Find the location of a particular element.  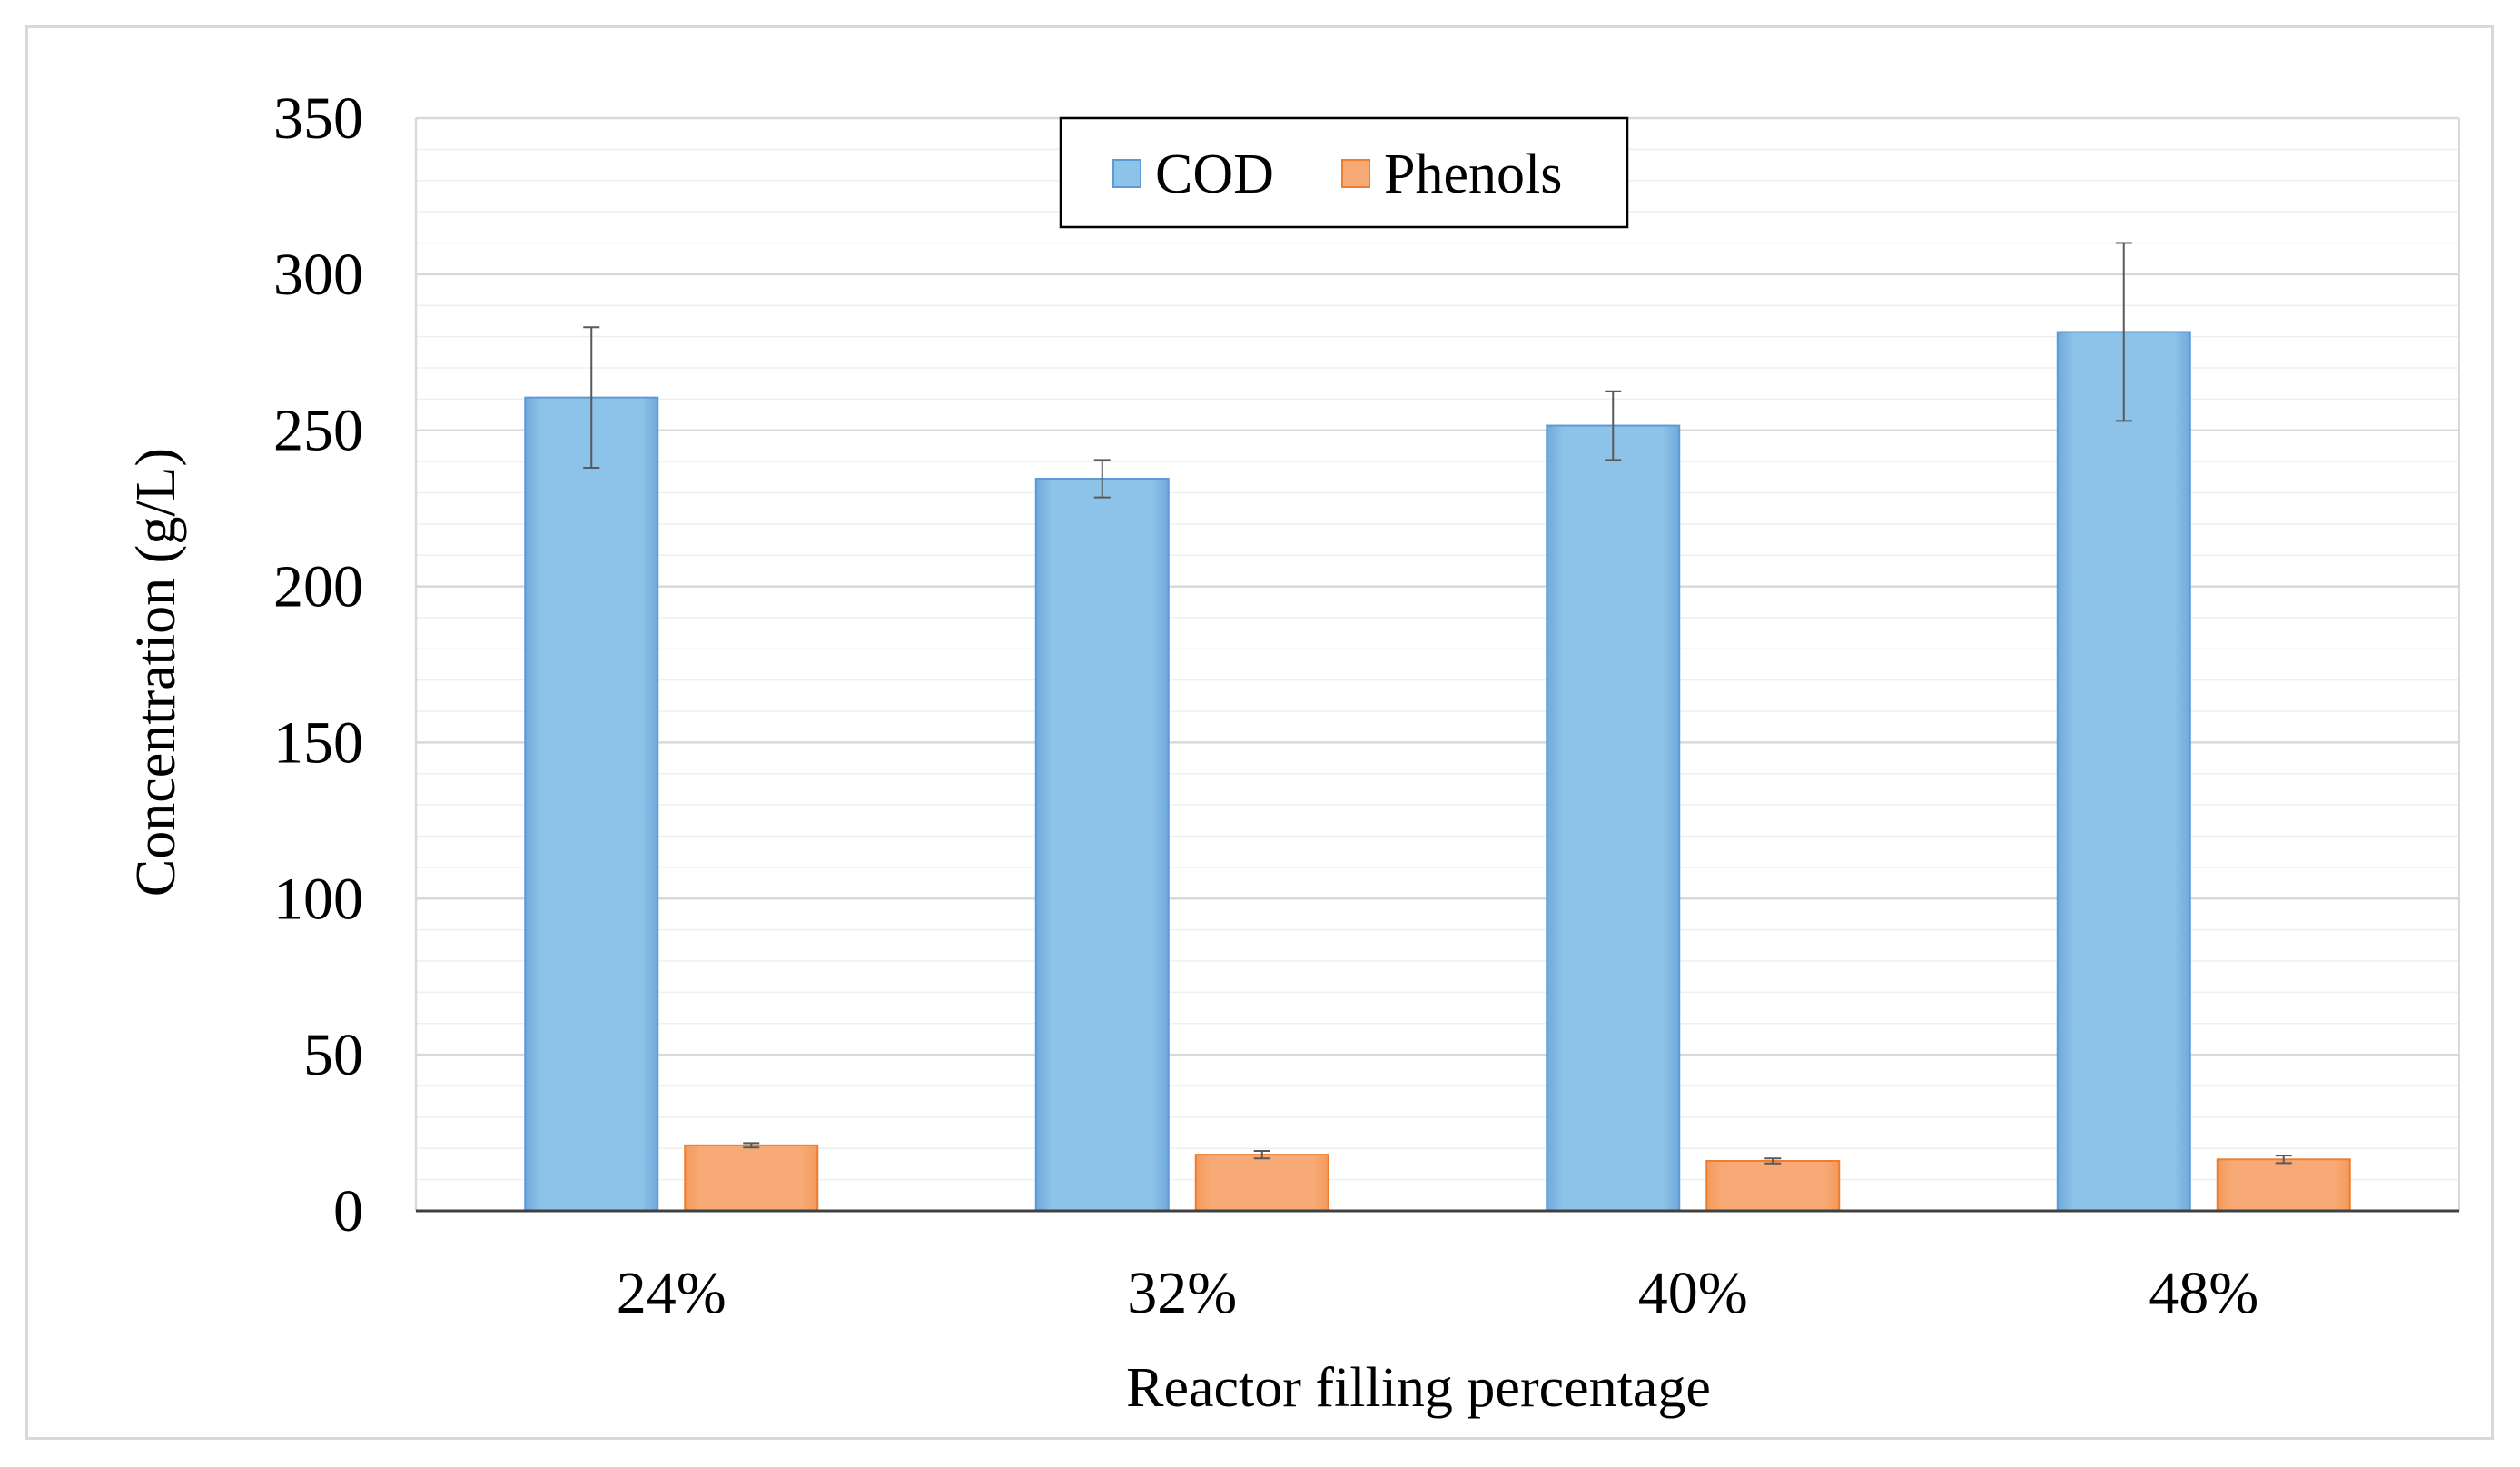

y-axis-title: Concentration (g/L) is located at coordinates (156, 672).